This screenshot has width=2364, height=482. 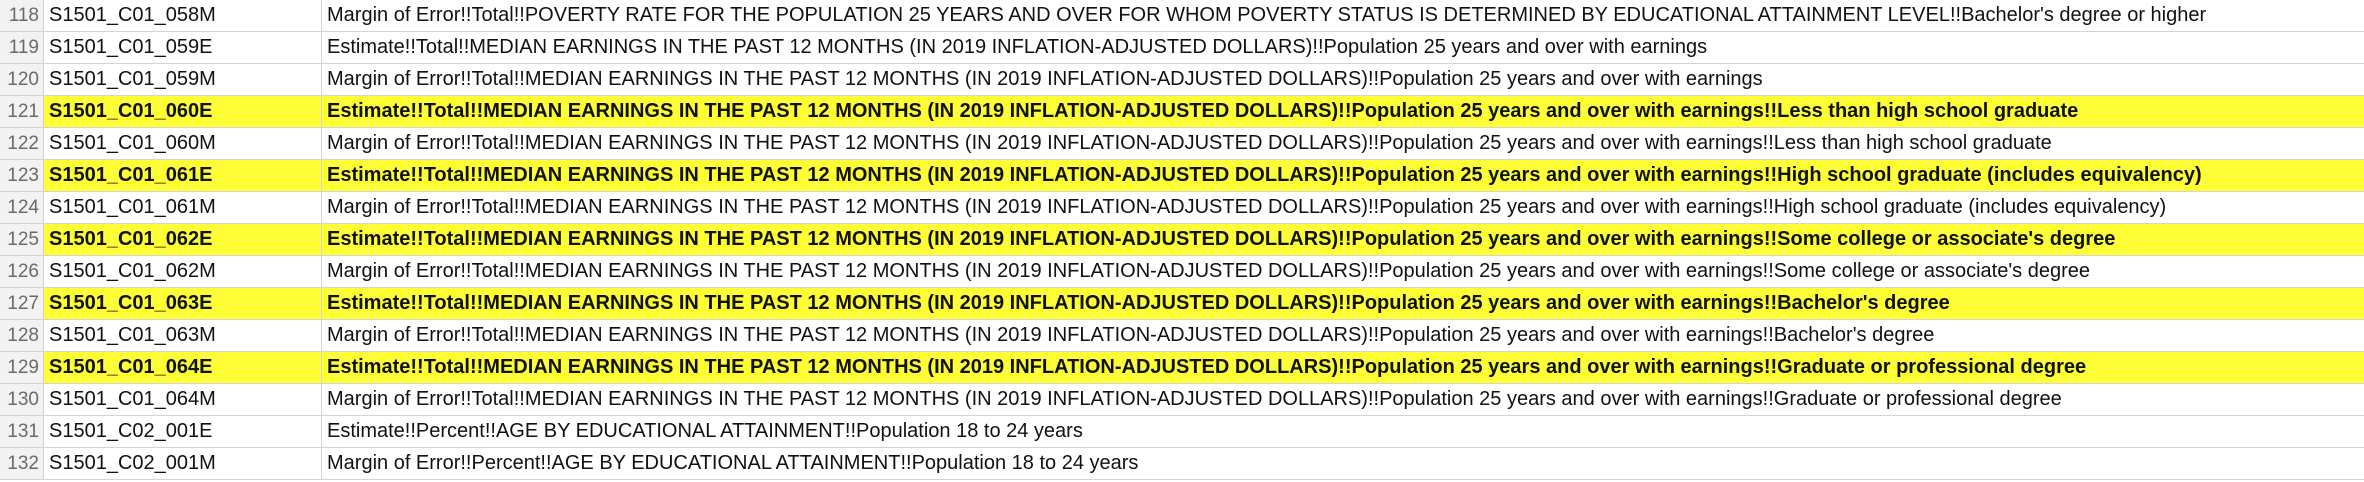 I want to click on row-header: 121, so click(x=22, y=111).